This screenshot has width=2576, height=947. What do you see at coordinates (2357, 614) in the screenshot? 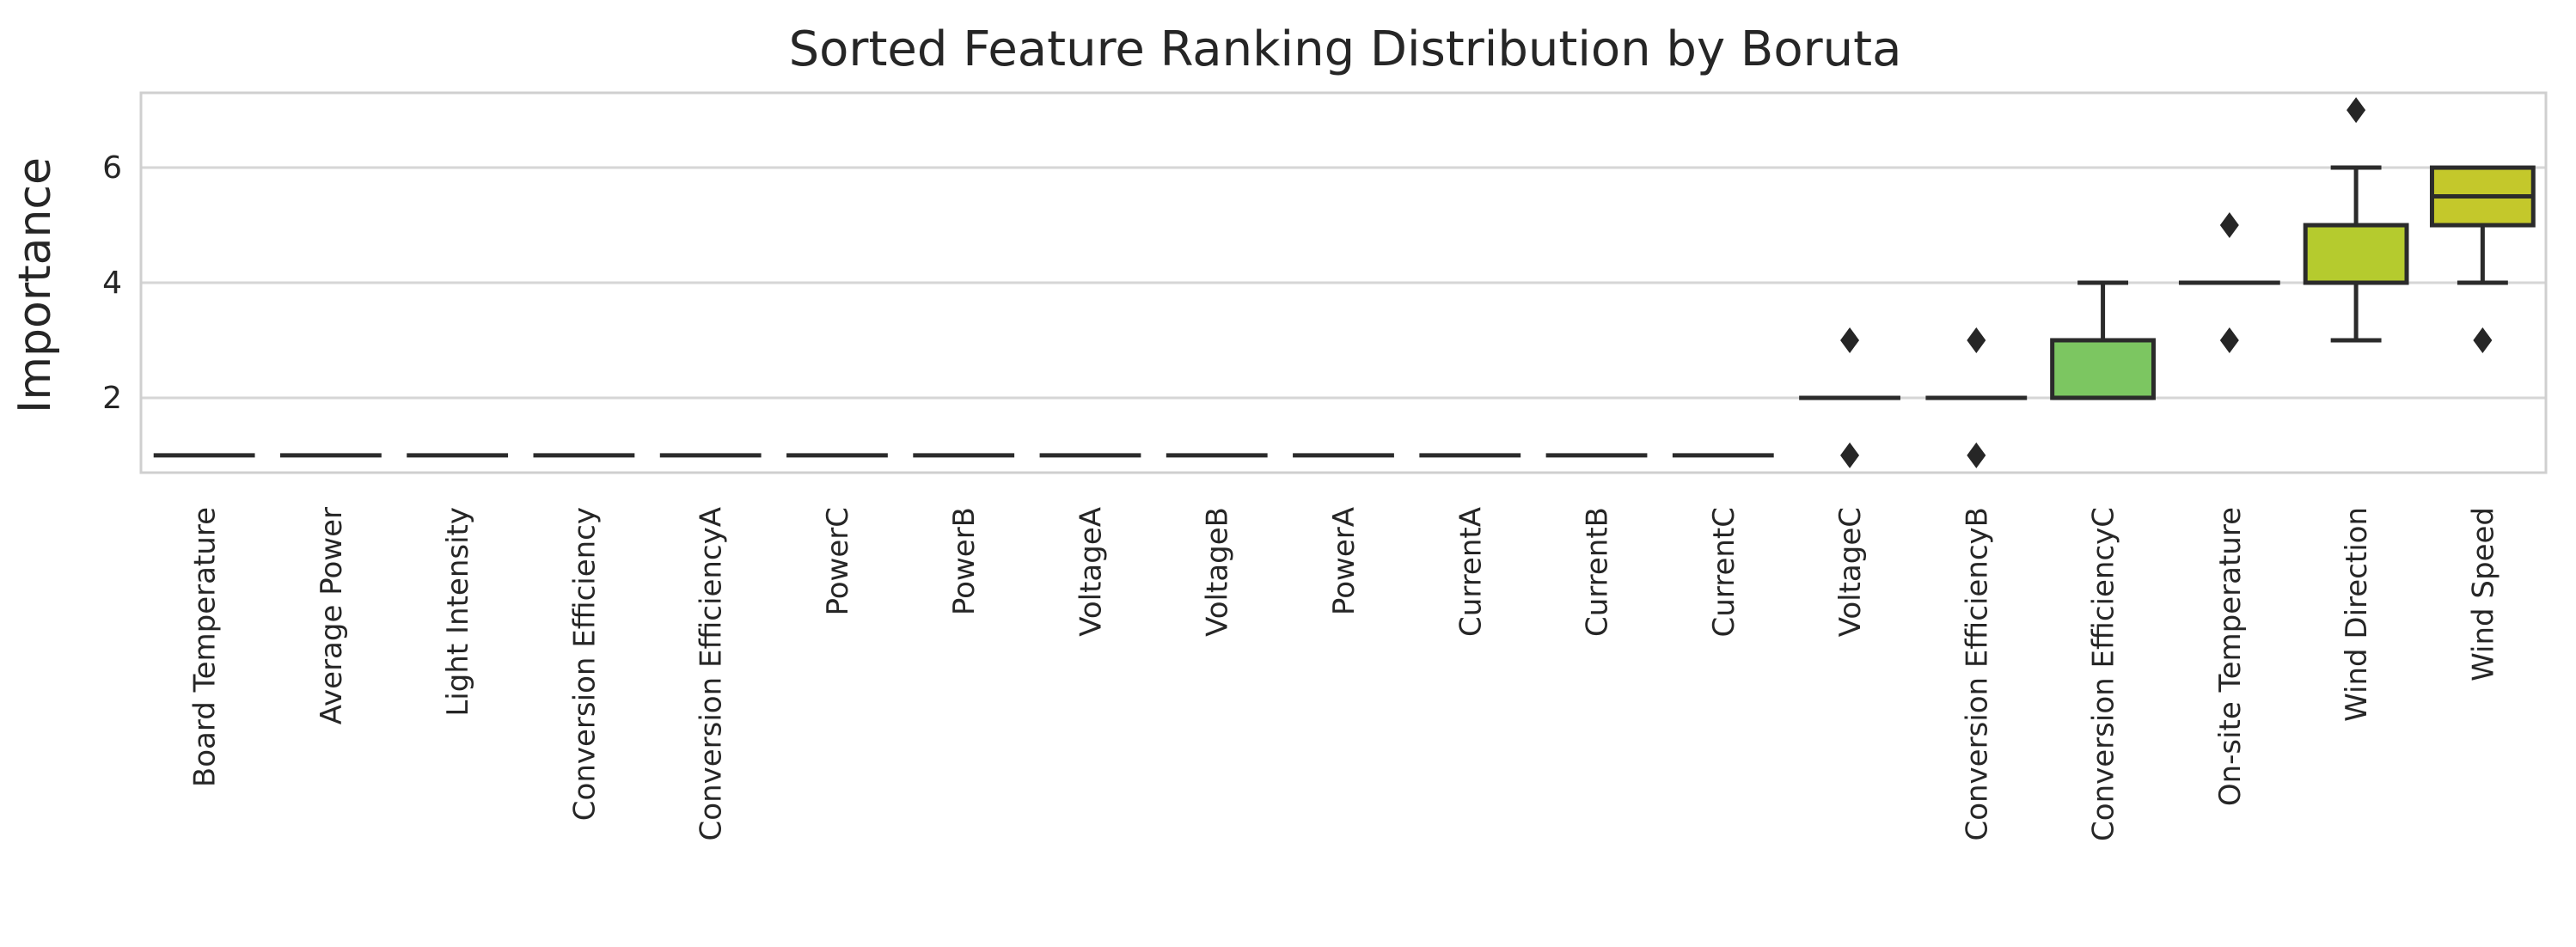
I see `x-tick-label: Wind Direction` at bounding box center [2357, 614].